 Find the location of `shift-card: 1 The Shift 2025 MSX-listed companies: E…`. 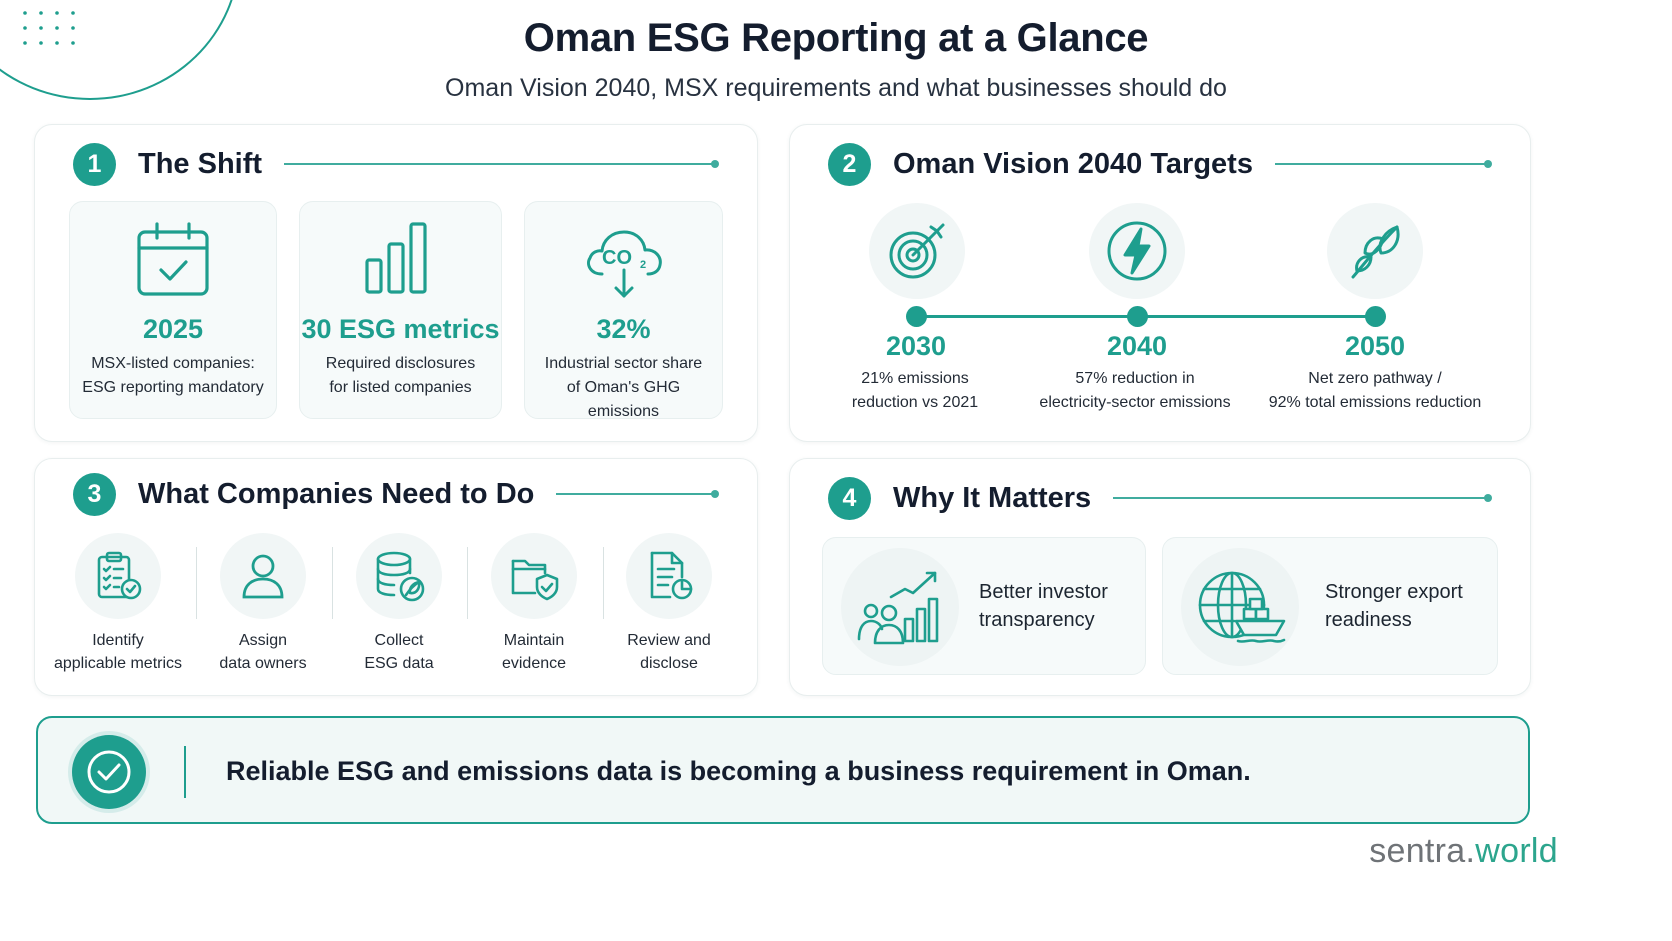

shift-card: 1 The Shift 2025 MSX-listed companies: E… is located at coordinates (396, 283).